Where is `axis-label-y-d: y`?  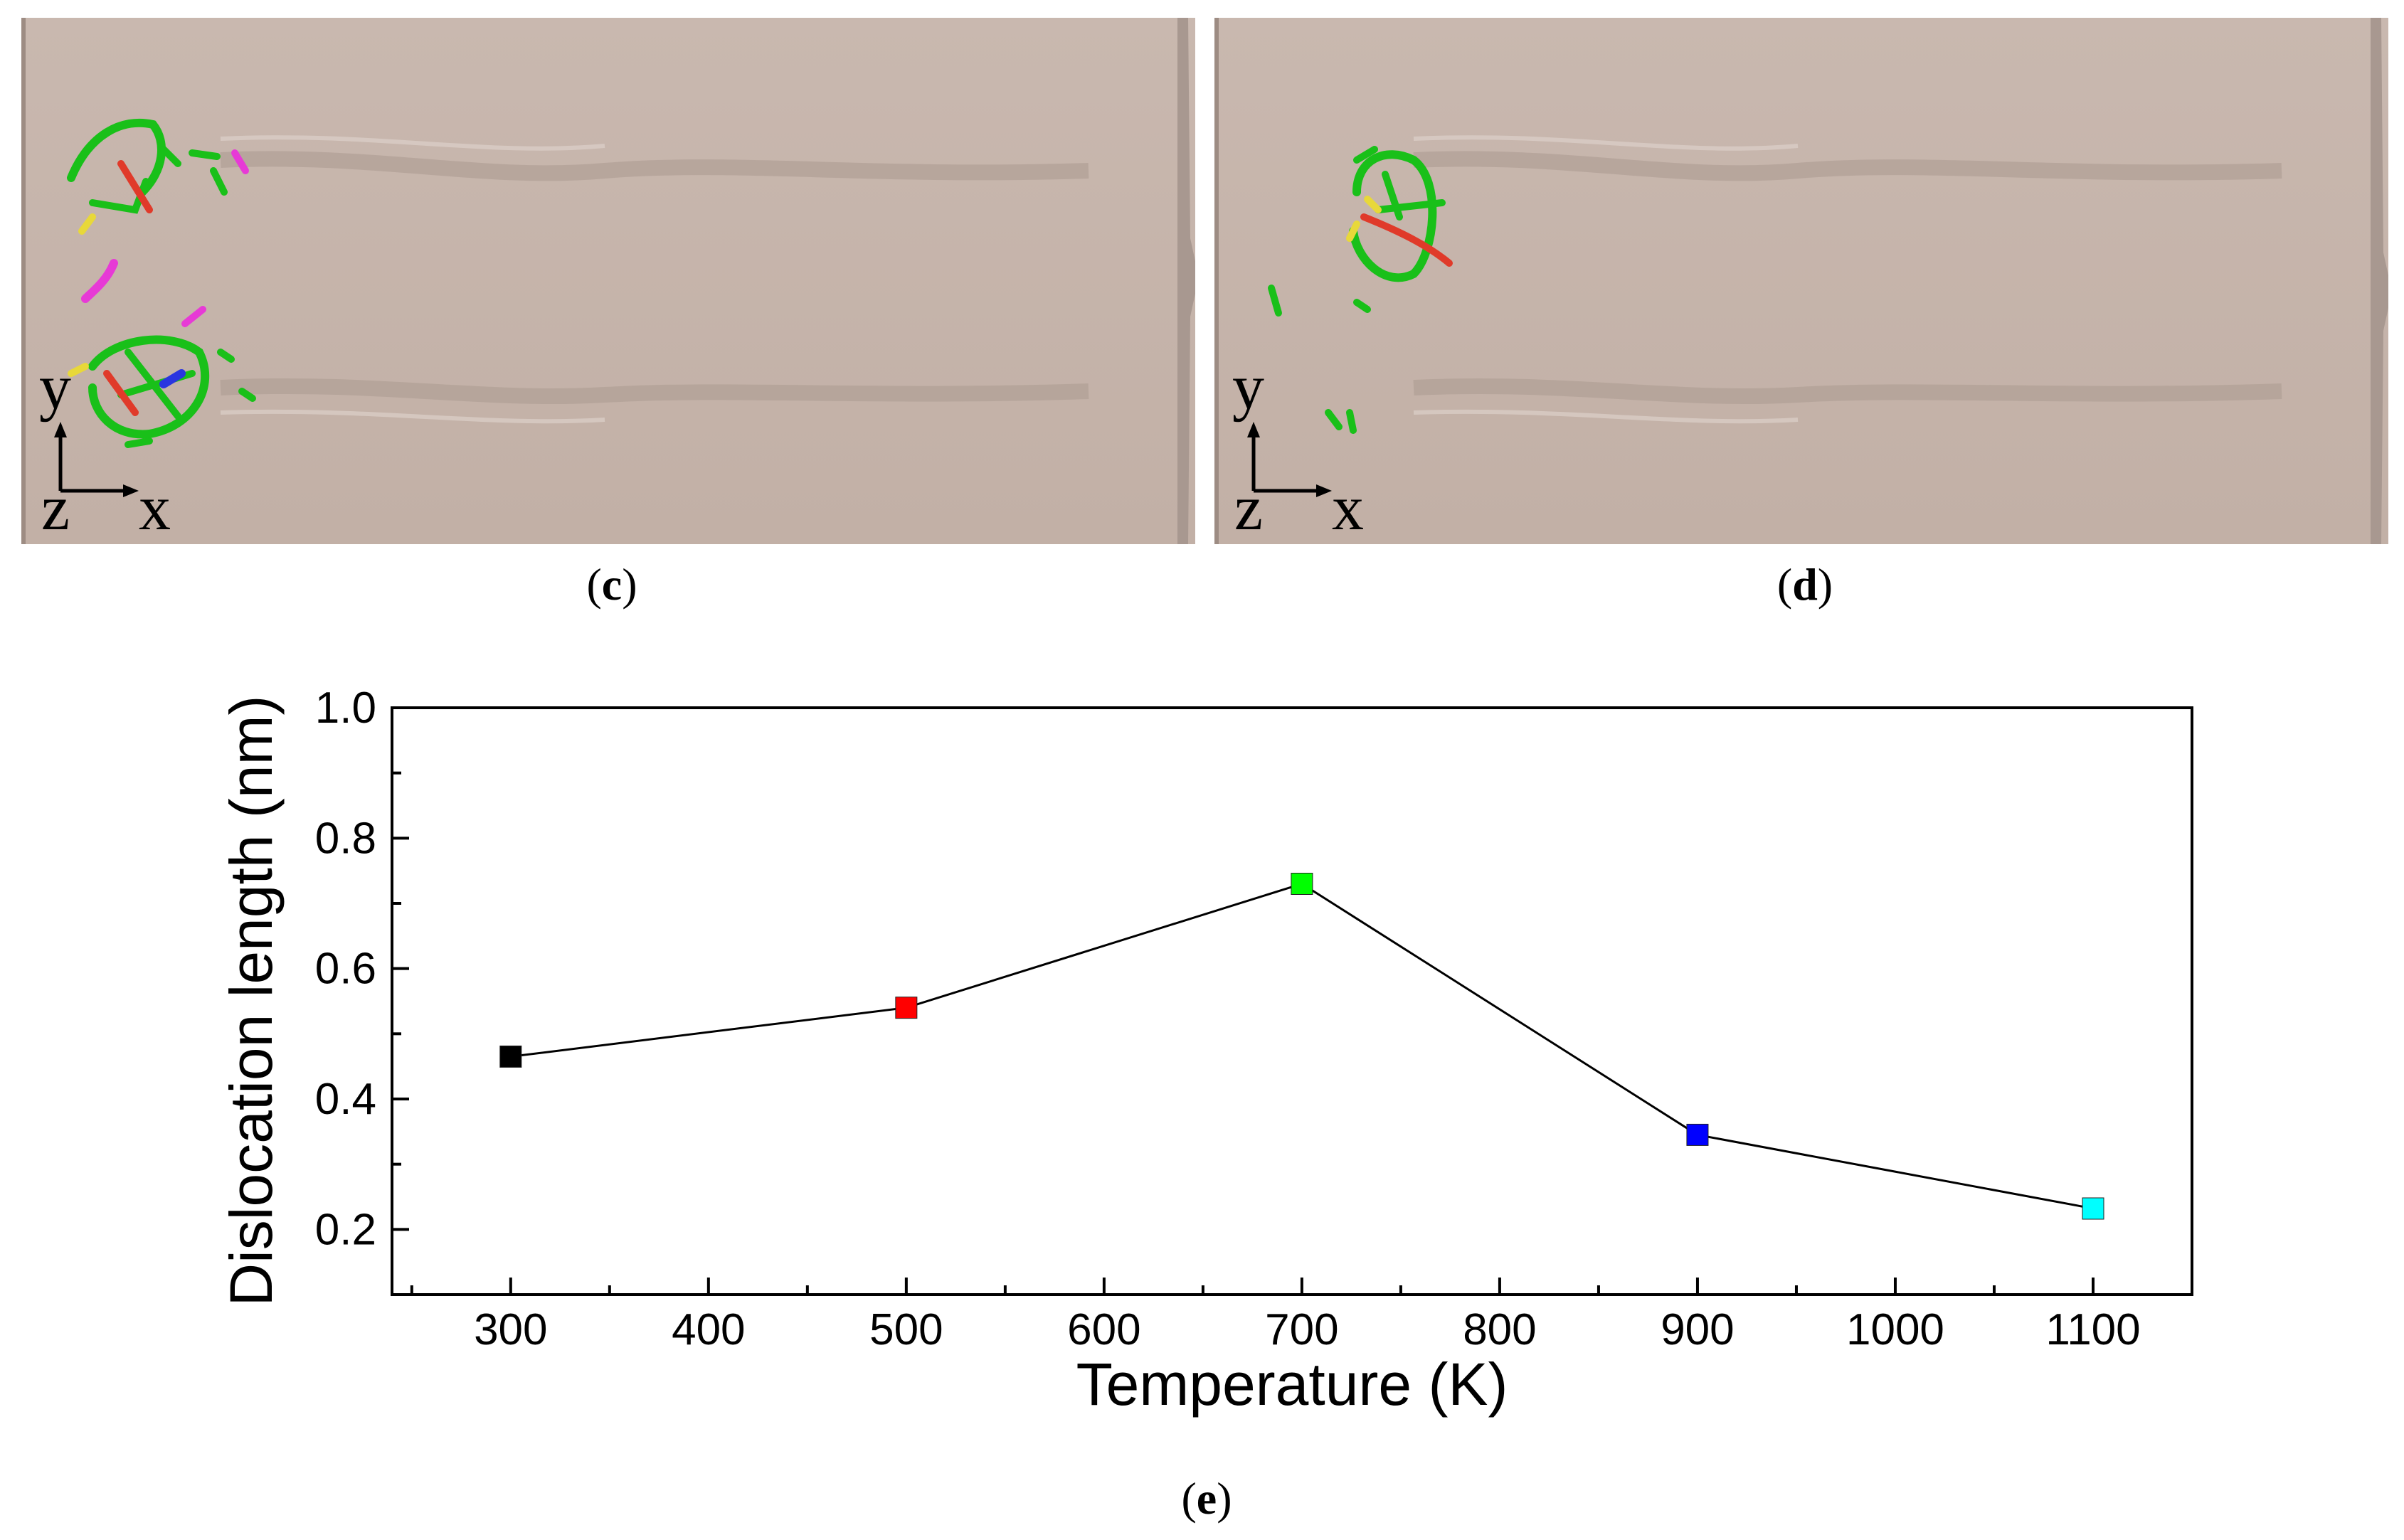 axis-label-y-d: y is located at coordinates (1248, 387).